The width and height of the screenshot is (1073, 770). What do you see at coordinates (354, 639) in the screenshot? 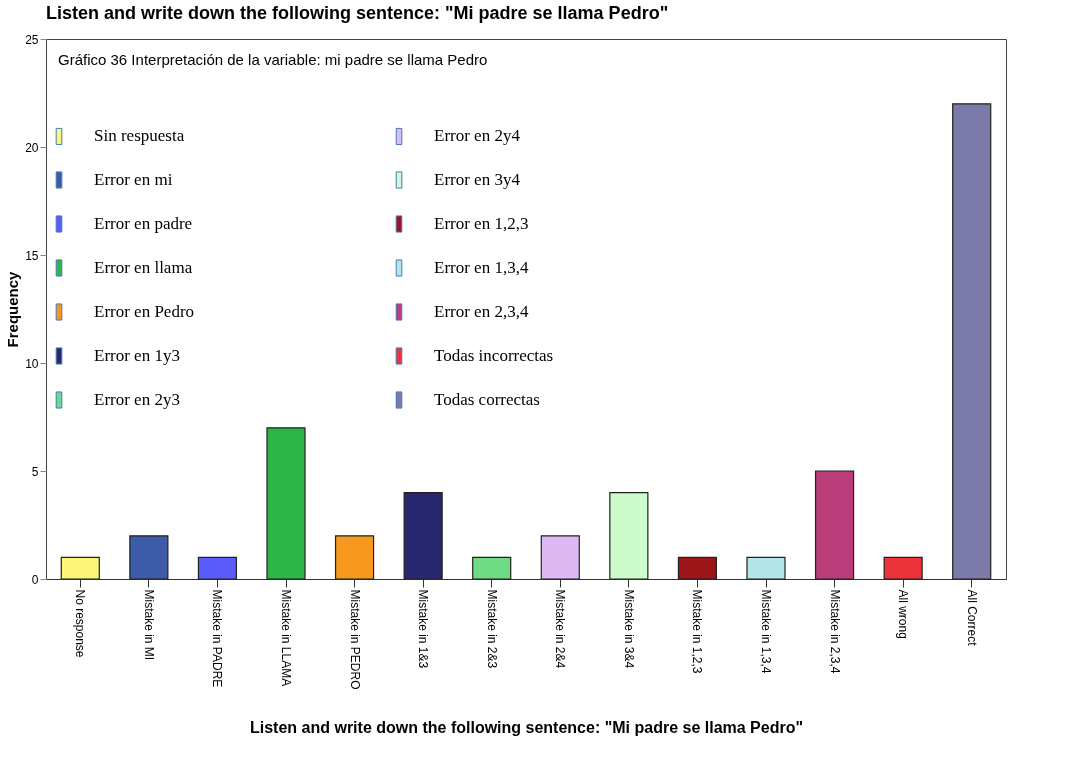
I see `x-tick-label: Mistake in PEDRO` at bounding box center [354, 639].